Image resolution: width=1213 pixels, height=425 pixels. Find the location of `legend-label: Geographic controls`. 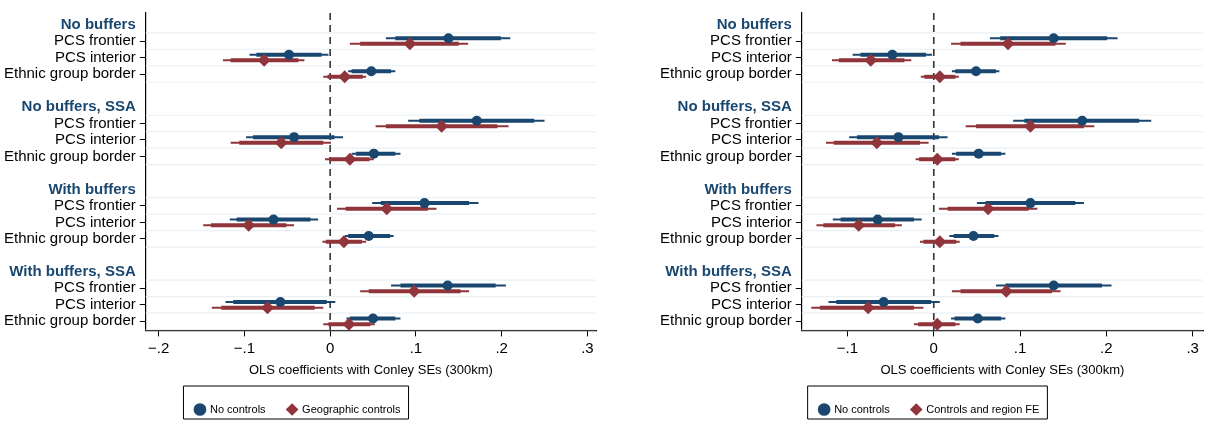

legend-label: Geographic controls is located at coordinates (352, 408).